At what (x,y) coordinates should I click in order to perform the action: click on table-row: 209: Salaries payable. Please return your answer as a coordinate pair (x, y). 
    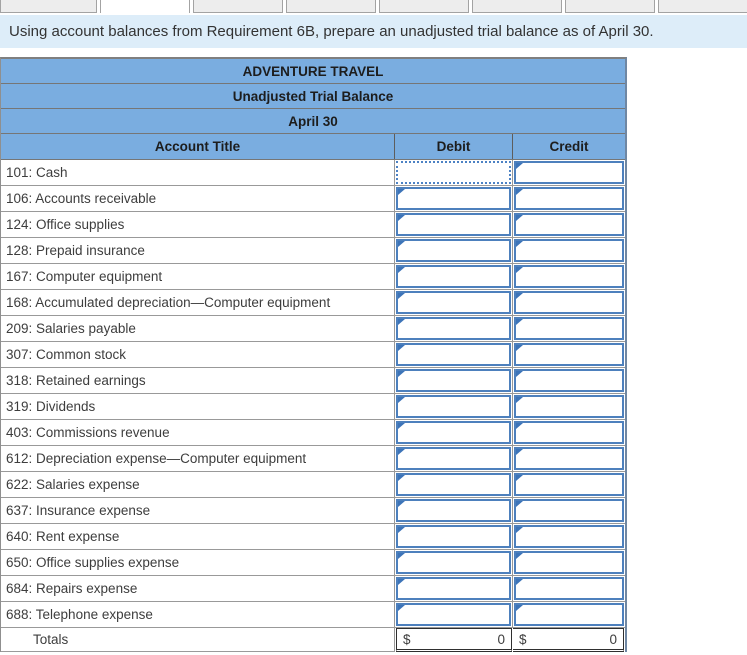
    Looking at the image, I should click on (313, 329).